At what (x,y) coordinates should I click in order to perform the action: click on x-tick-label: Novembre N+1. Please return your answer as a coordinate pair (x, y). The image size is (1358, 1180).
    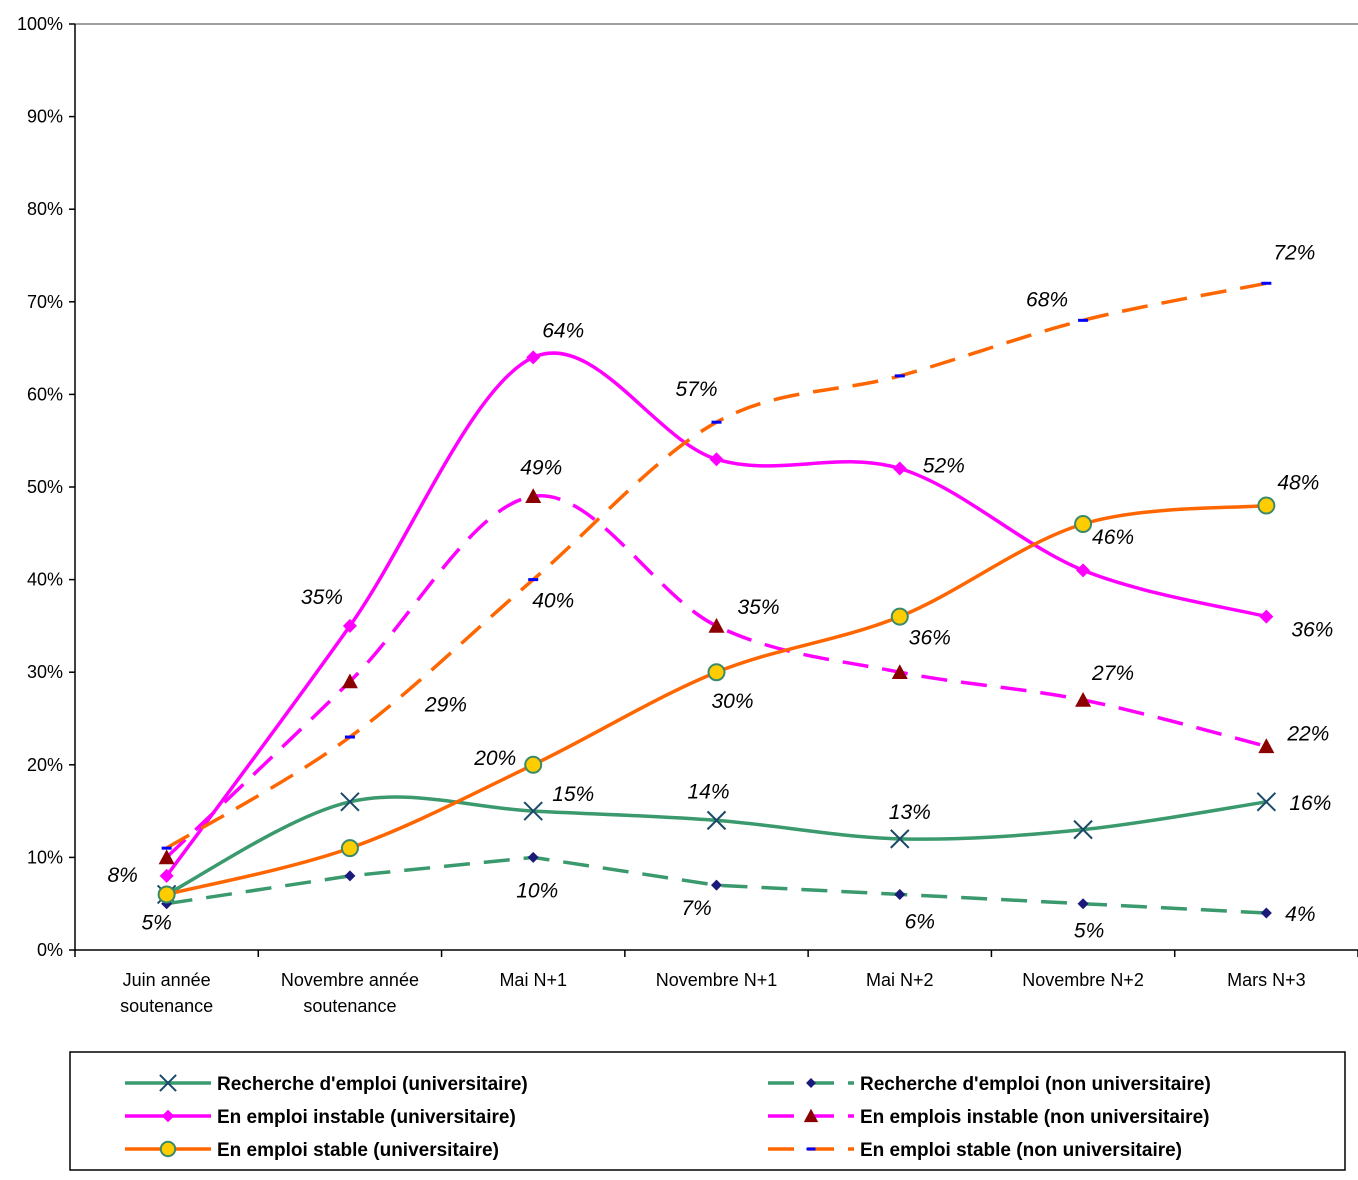
    Looking at the image, I should click on (717, 980).